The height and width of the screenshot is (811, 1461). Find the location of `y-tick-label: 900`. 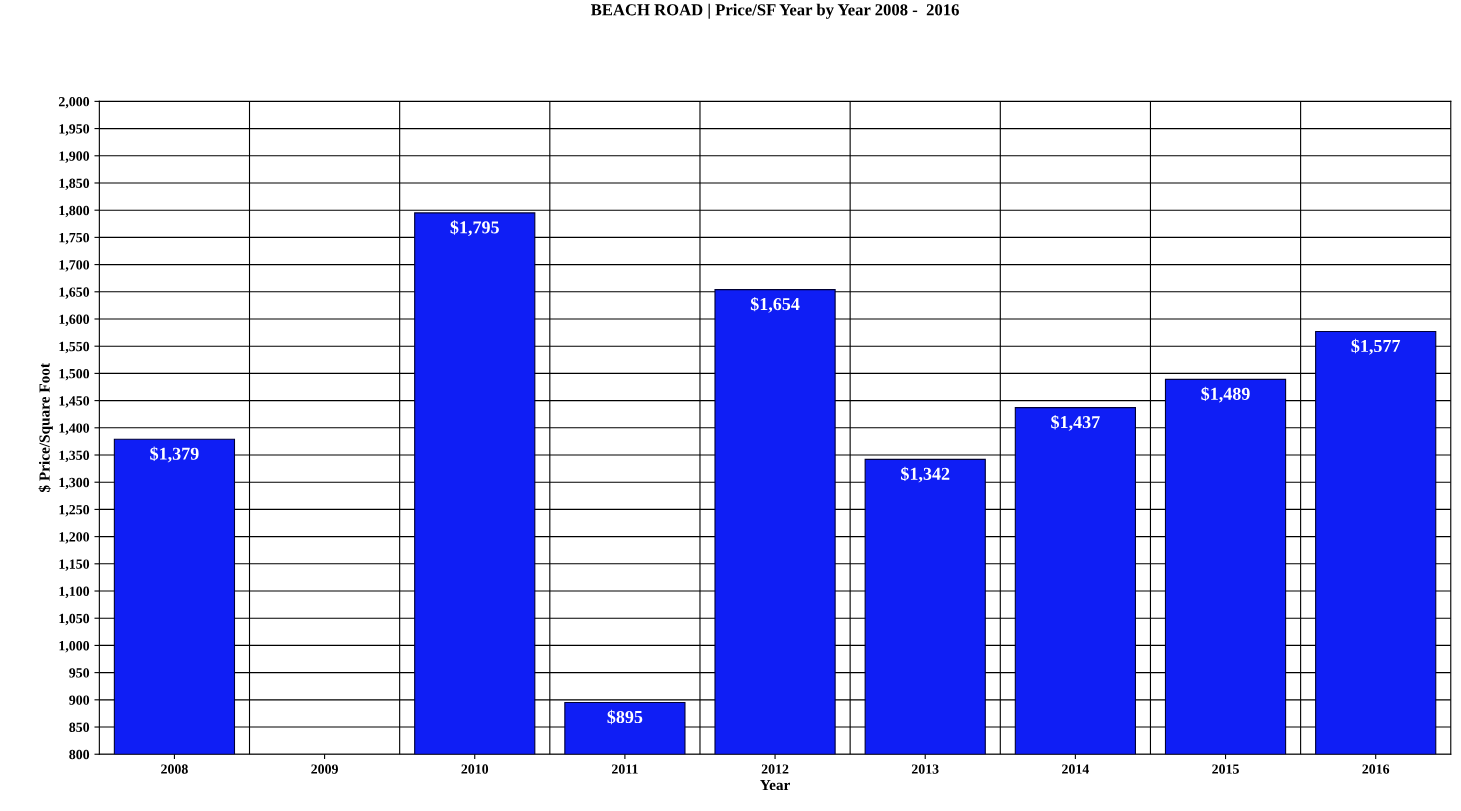

y-tick-label: 900 is located at coordinates (79, 700).